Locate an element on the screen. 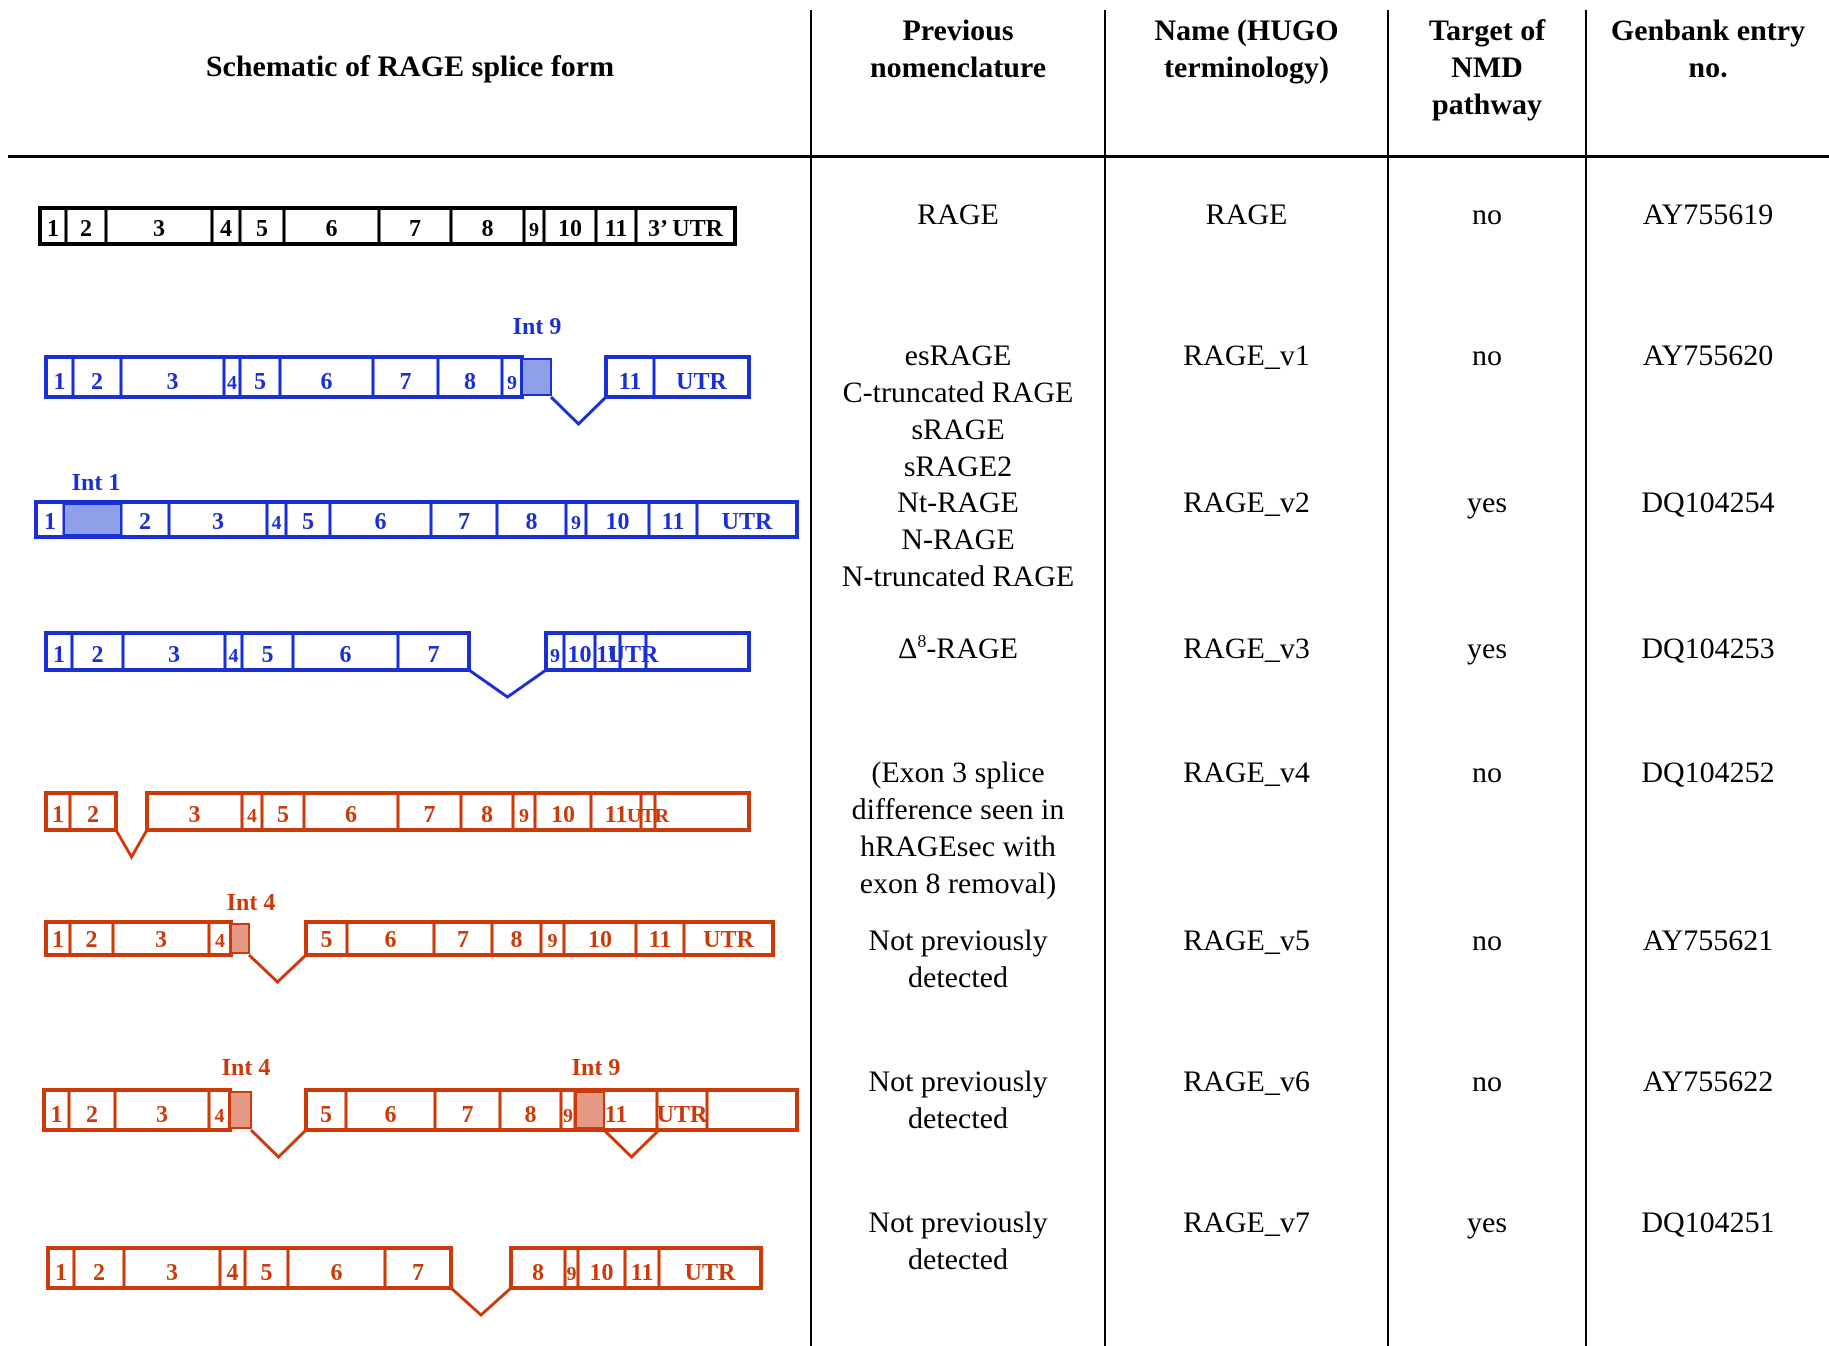 This screenshot has width=1829, height=1346. intron-label: Int 9 is located at coordinates (596, 1068).